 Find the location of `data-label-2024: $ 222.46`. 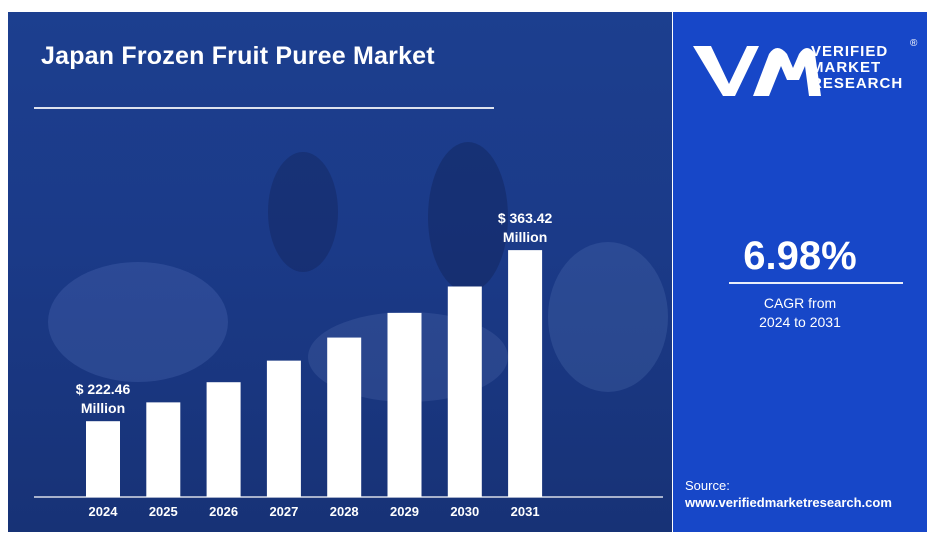

data-label-2024: $ 222.46 is located at coordinates (103, 389).